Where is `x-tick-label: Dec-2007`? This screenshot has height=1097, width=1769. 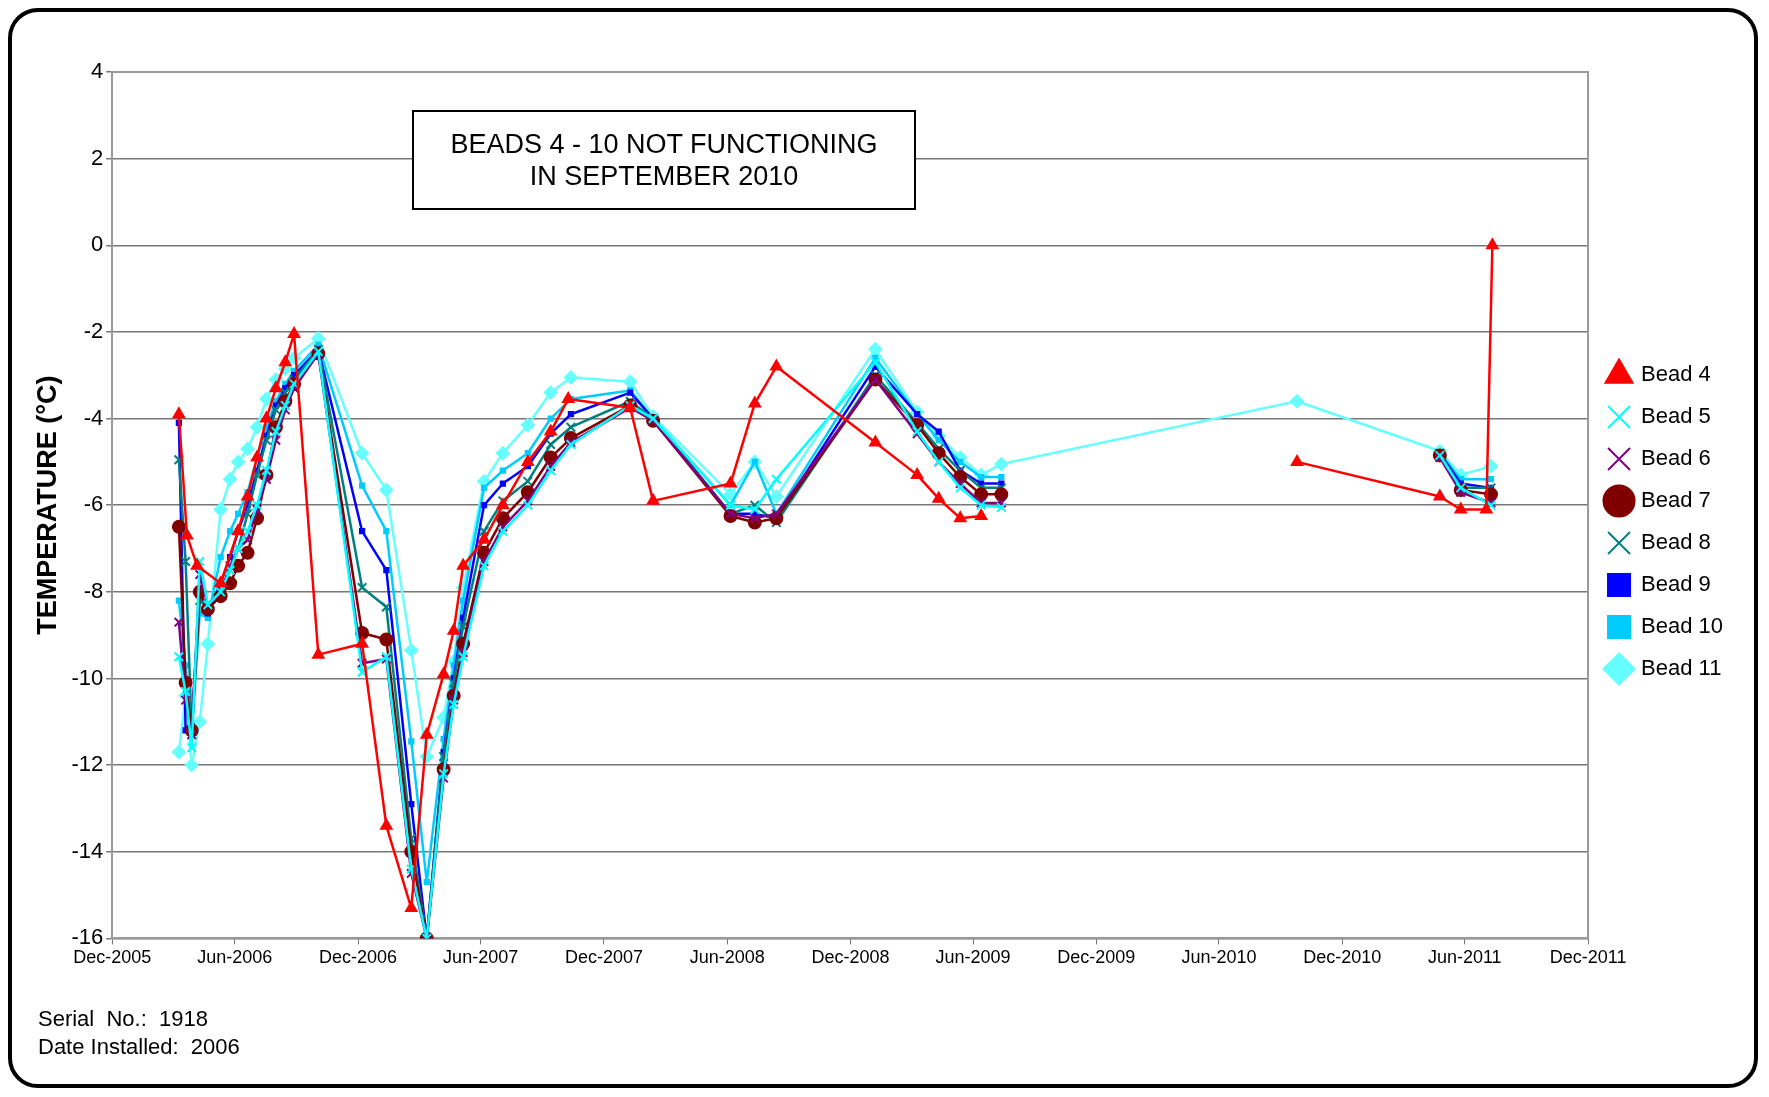
x-tick-label: Dec-2007 is located at coordinates (603, 957).